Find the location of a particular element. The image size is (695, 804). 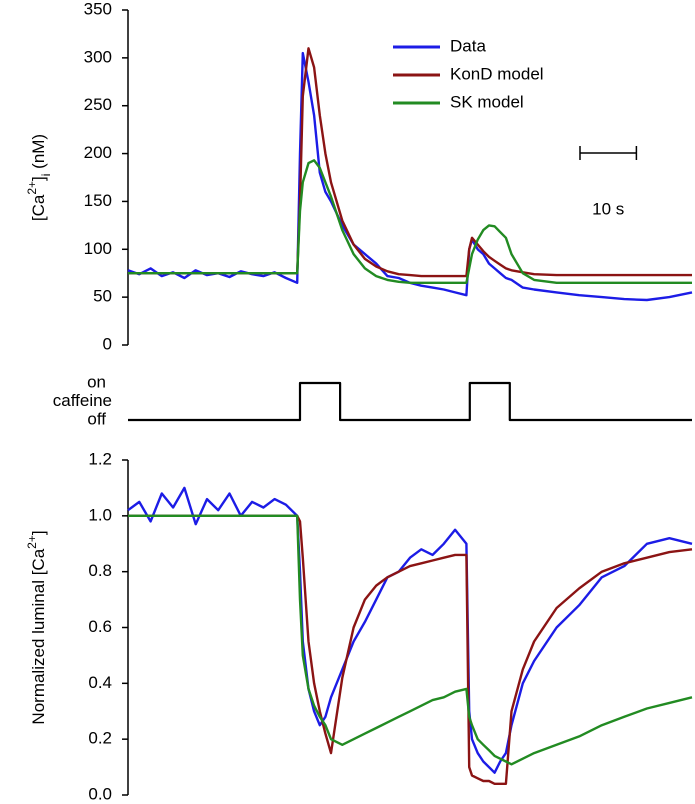

y-axis-label: [Ca2+]i (nM) is located at coordinates (39, 177).